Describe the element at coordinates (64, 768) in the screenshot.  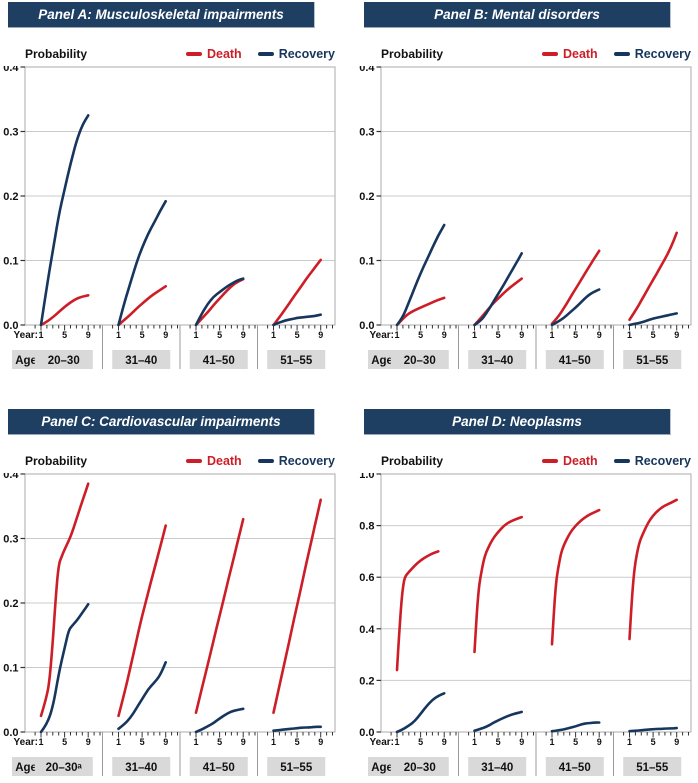
I see `age-group-label: 20–30ᵃ` at that location.